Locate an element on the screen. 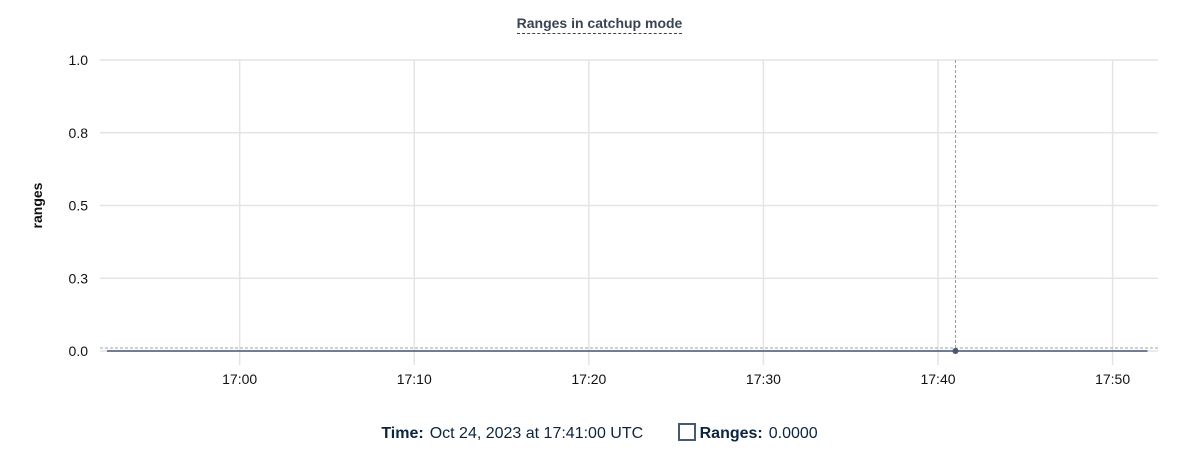  series-value: 0.0000 is located at coordinates (793, 433).